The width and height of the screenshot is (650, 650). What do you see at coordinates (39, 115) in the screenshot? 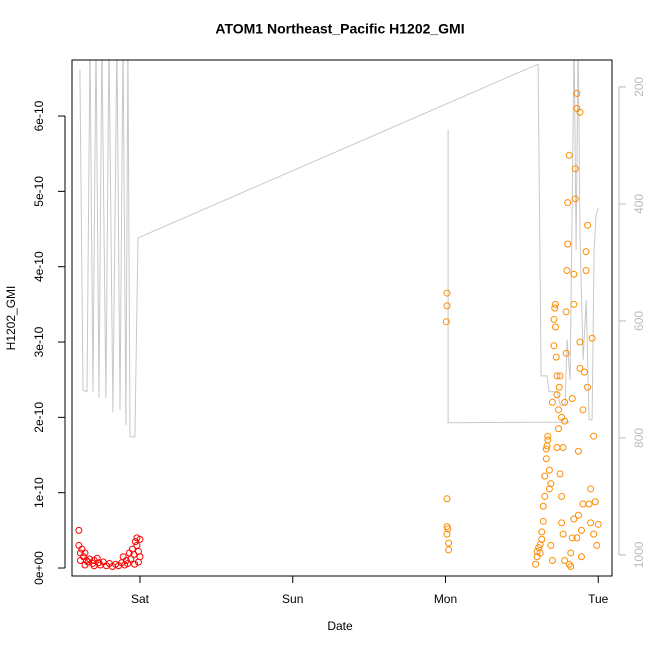
I see `y-tick-label: 6e-10` at bounding box center [39, 115].